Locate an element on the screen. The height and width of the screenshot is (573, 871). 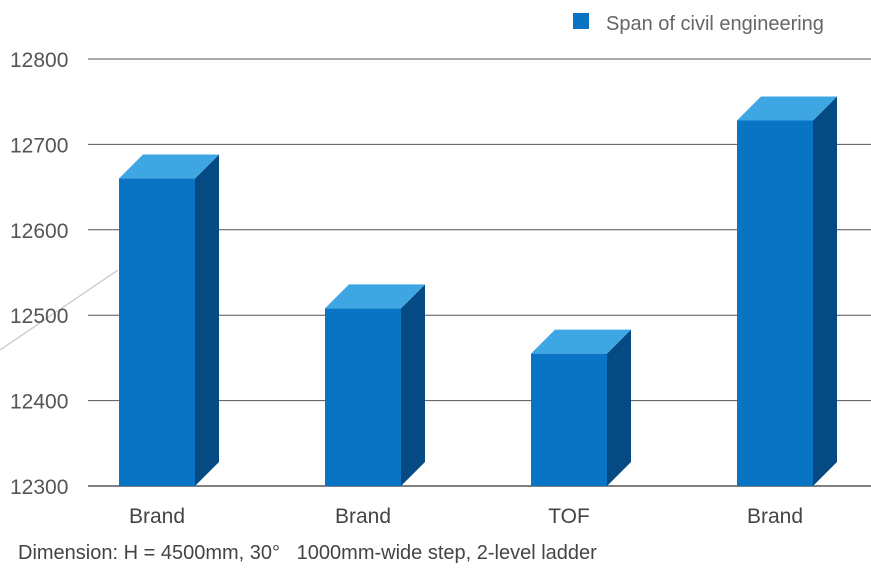
legend-label: Span of civil engineering is located at coordinates (715, 24).